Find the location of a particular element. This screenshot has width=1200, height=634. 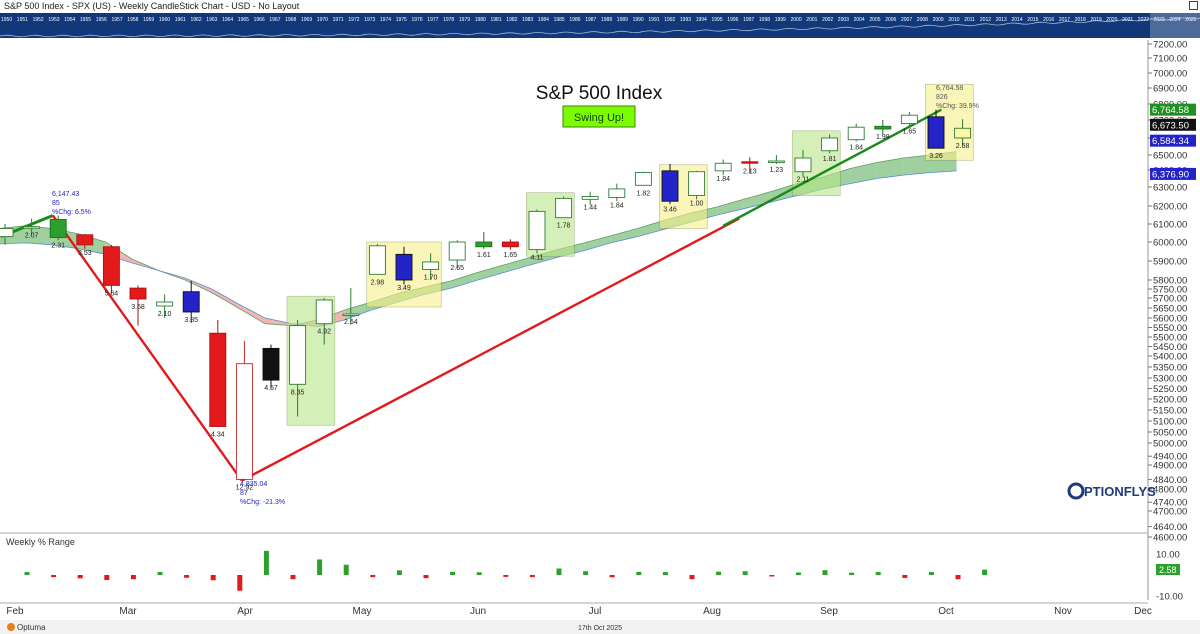

month-label: Mar is located at coordinates (128, 611).